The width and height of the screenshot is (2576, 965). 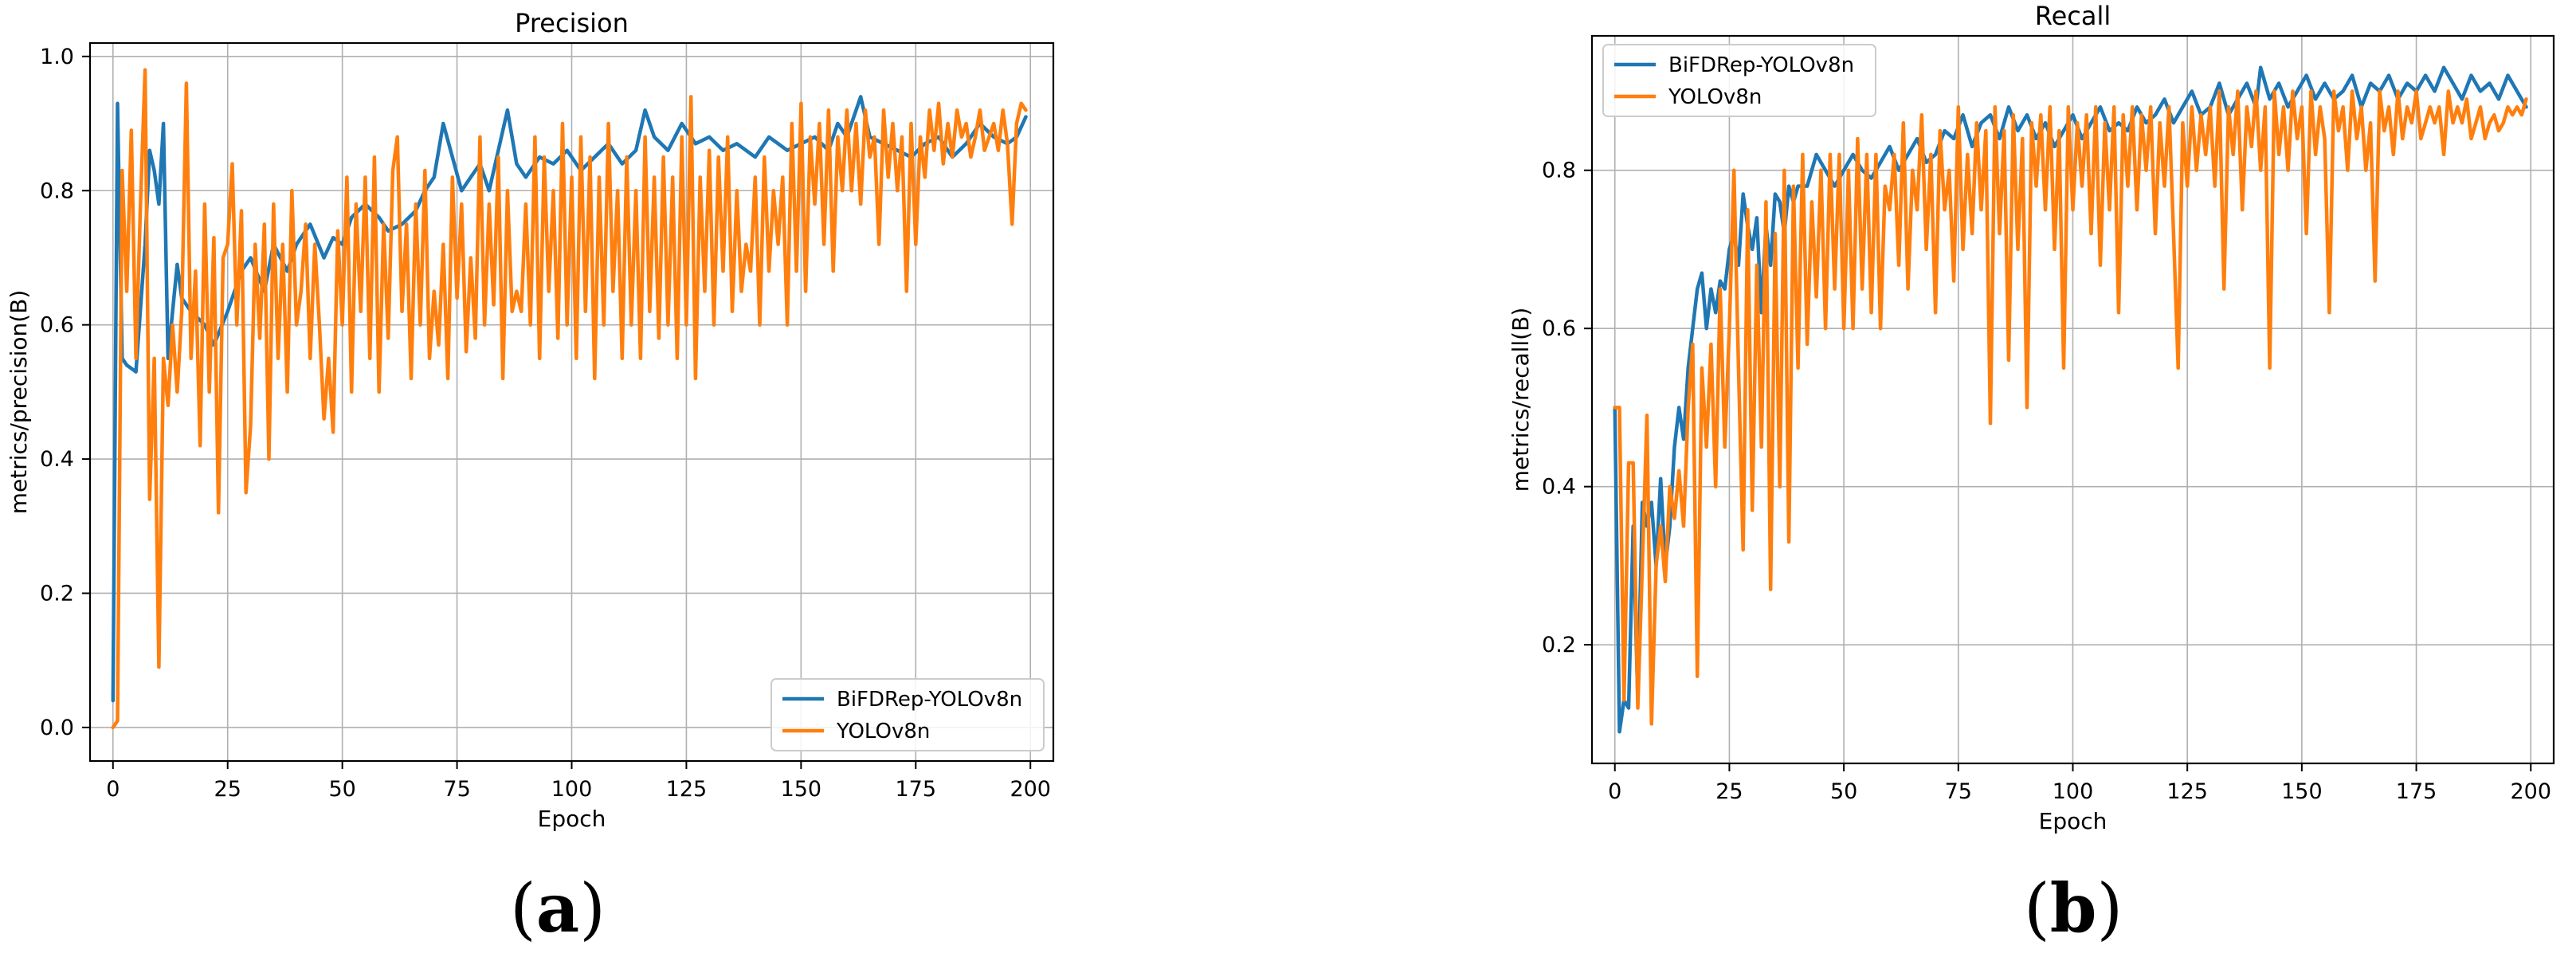 What do you see at coordinates (1521, 400) in the screenshot?
I see `y-axis-label: metrics/recall(B)` at bounding box center [1521, 400].